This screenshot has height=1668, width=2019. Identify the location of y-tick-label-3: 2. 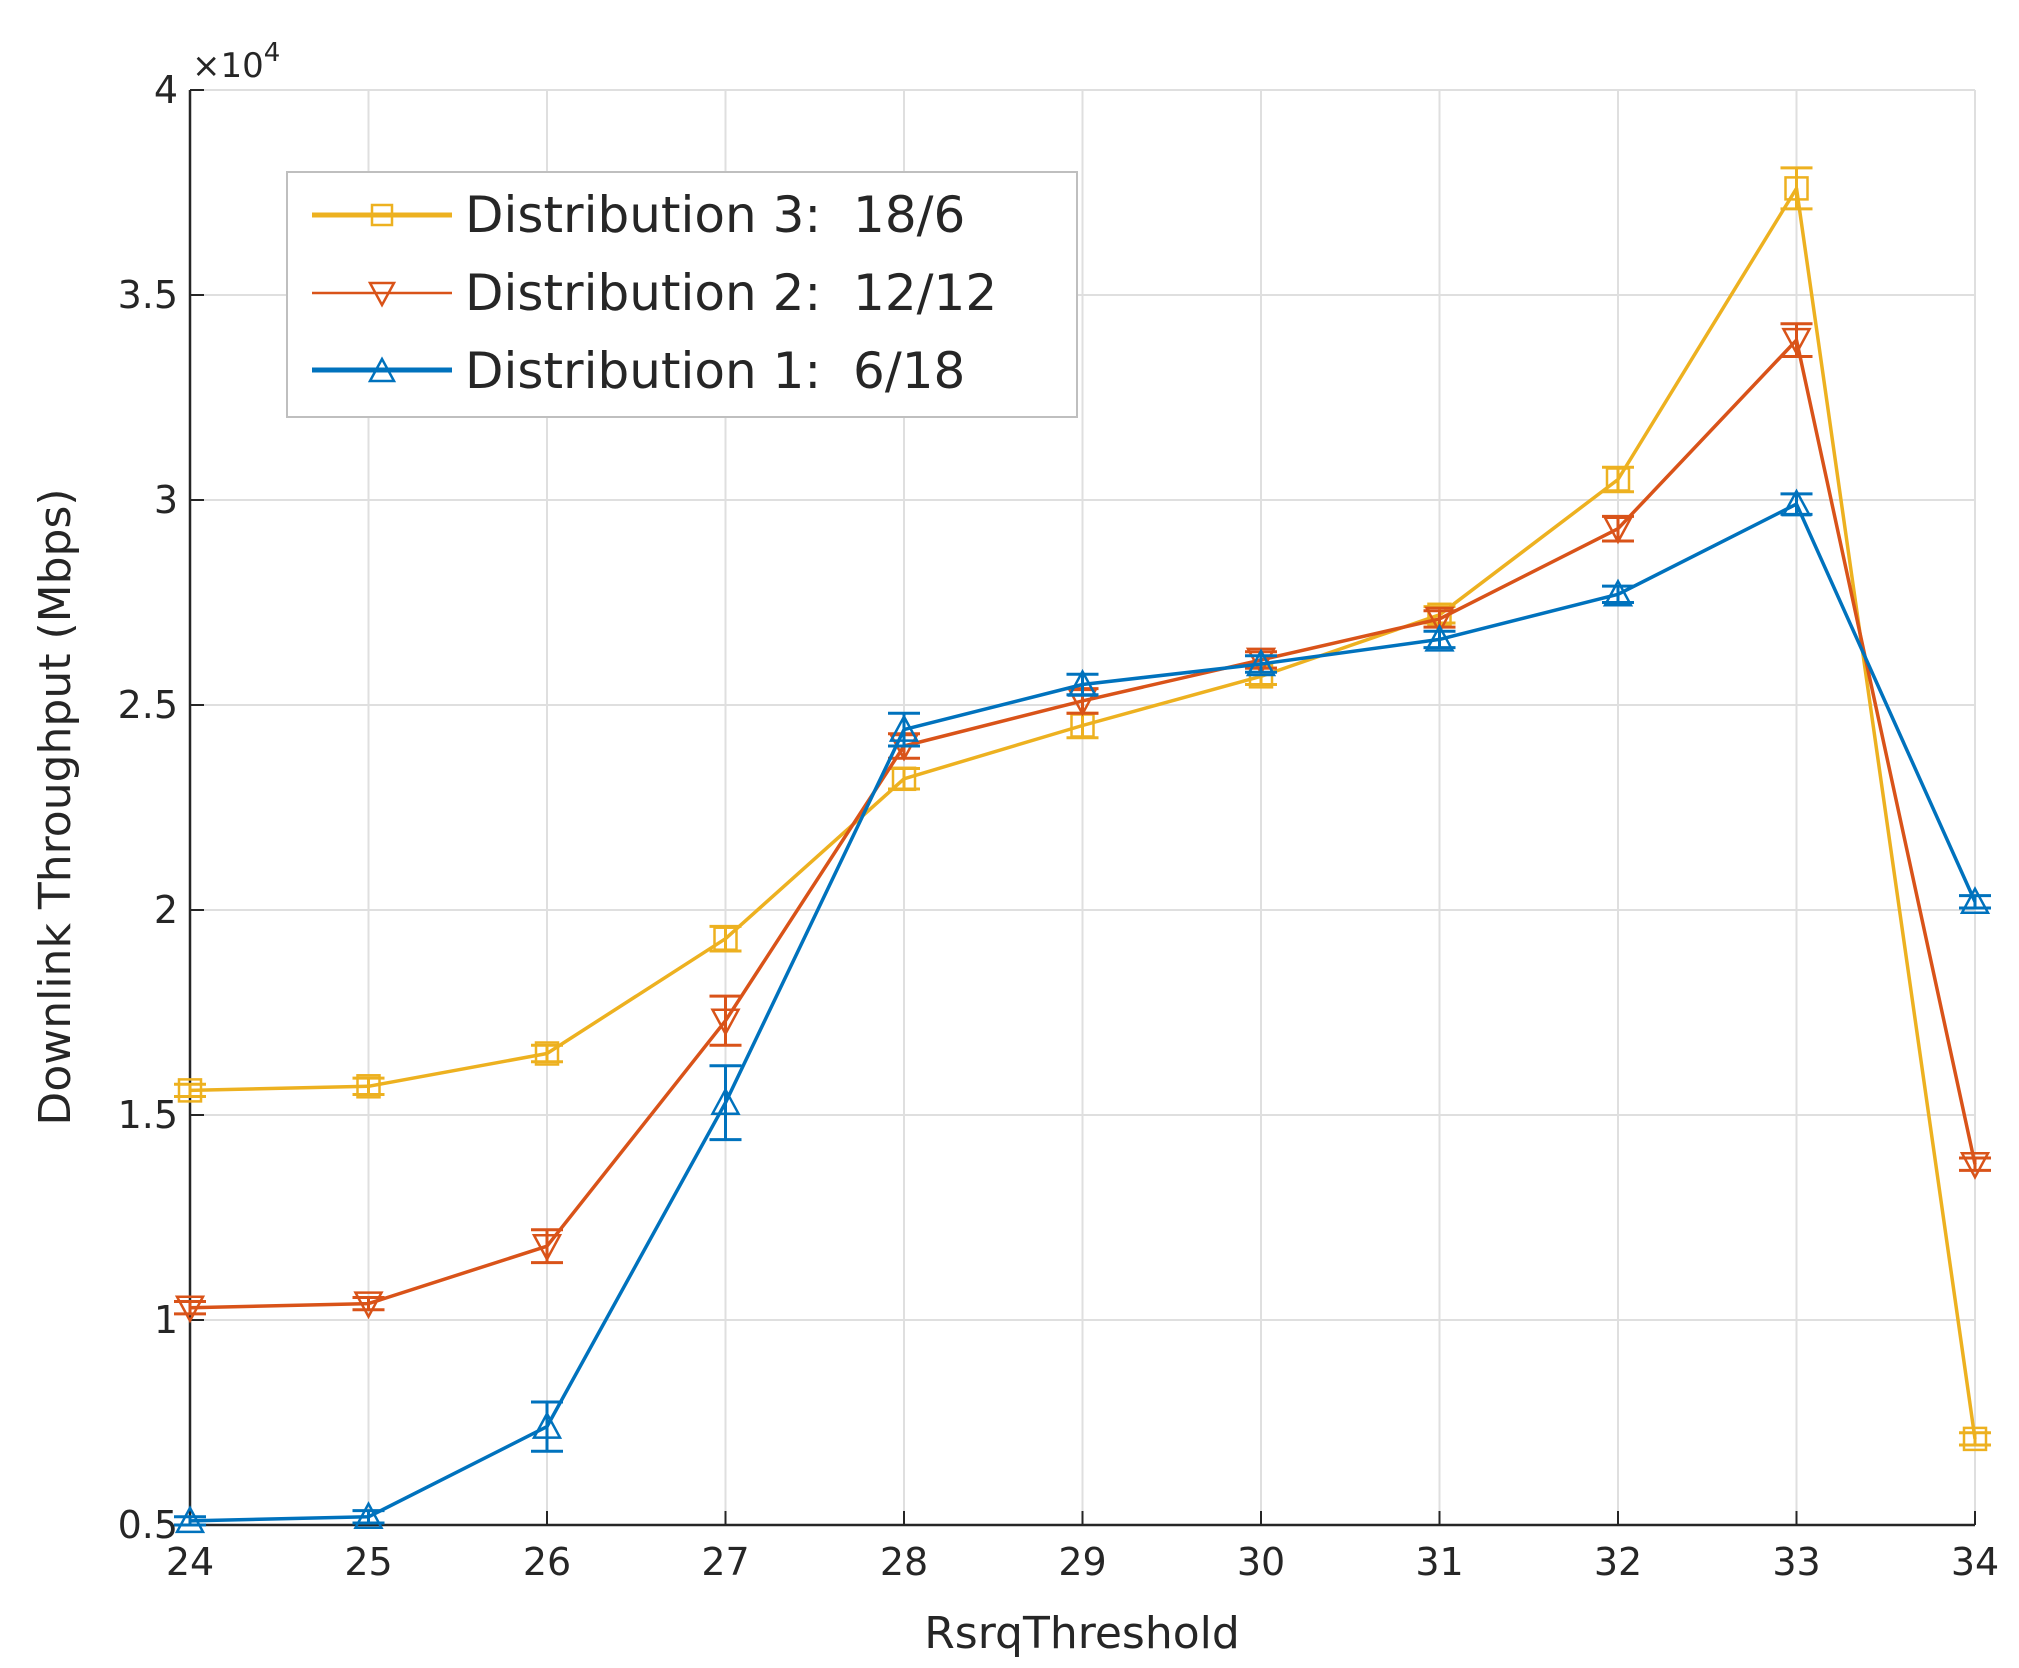
(166, 910).